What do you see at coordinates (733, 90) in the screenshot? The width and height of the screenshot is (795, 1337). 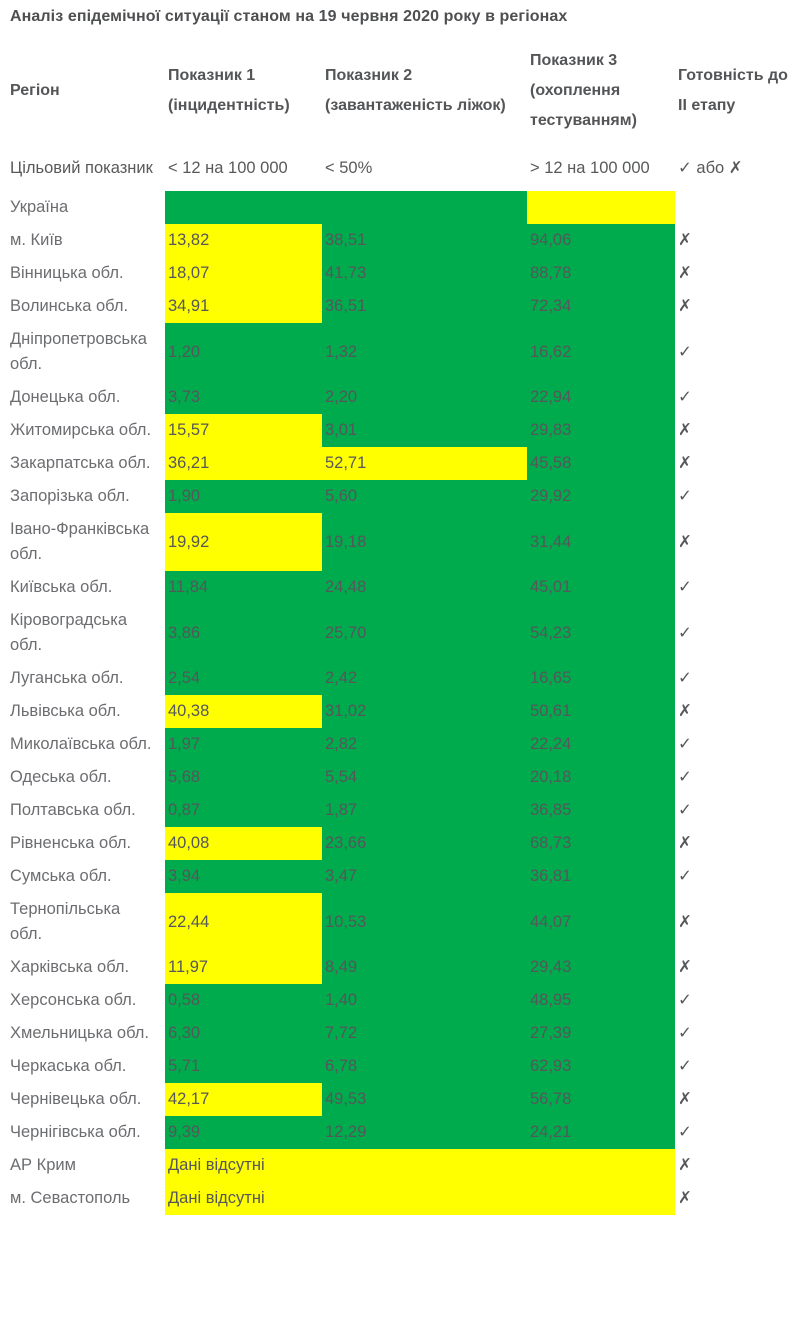 I see `column-header-readiness: Готовність до II етапу` at bounding box center [733, 90].